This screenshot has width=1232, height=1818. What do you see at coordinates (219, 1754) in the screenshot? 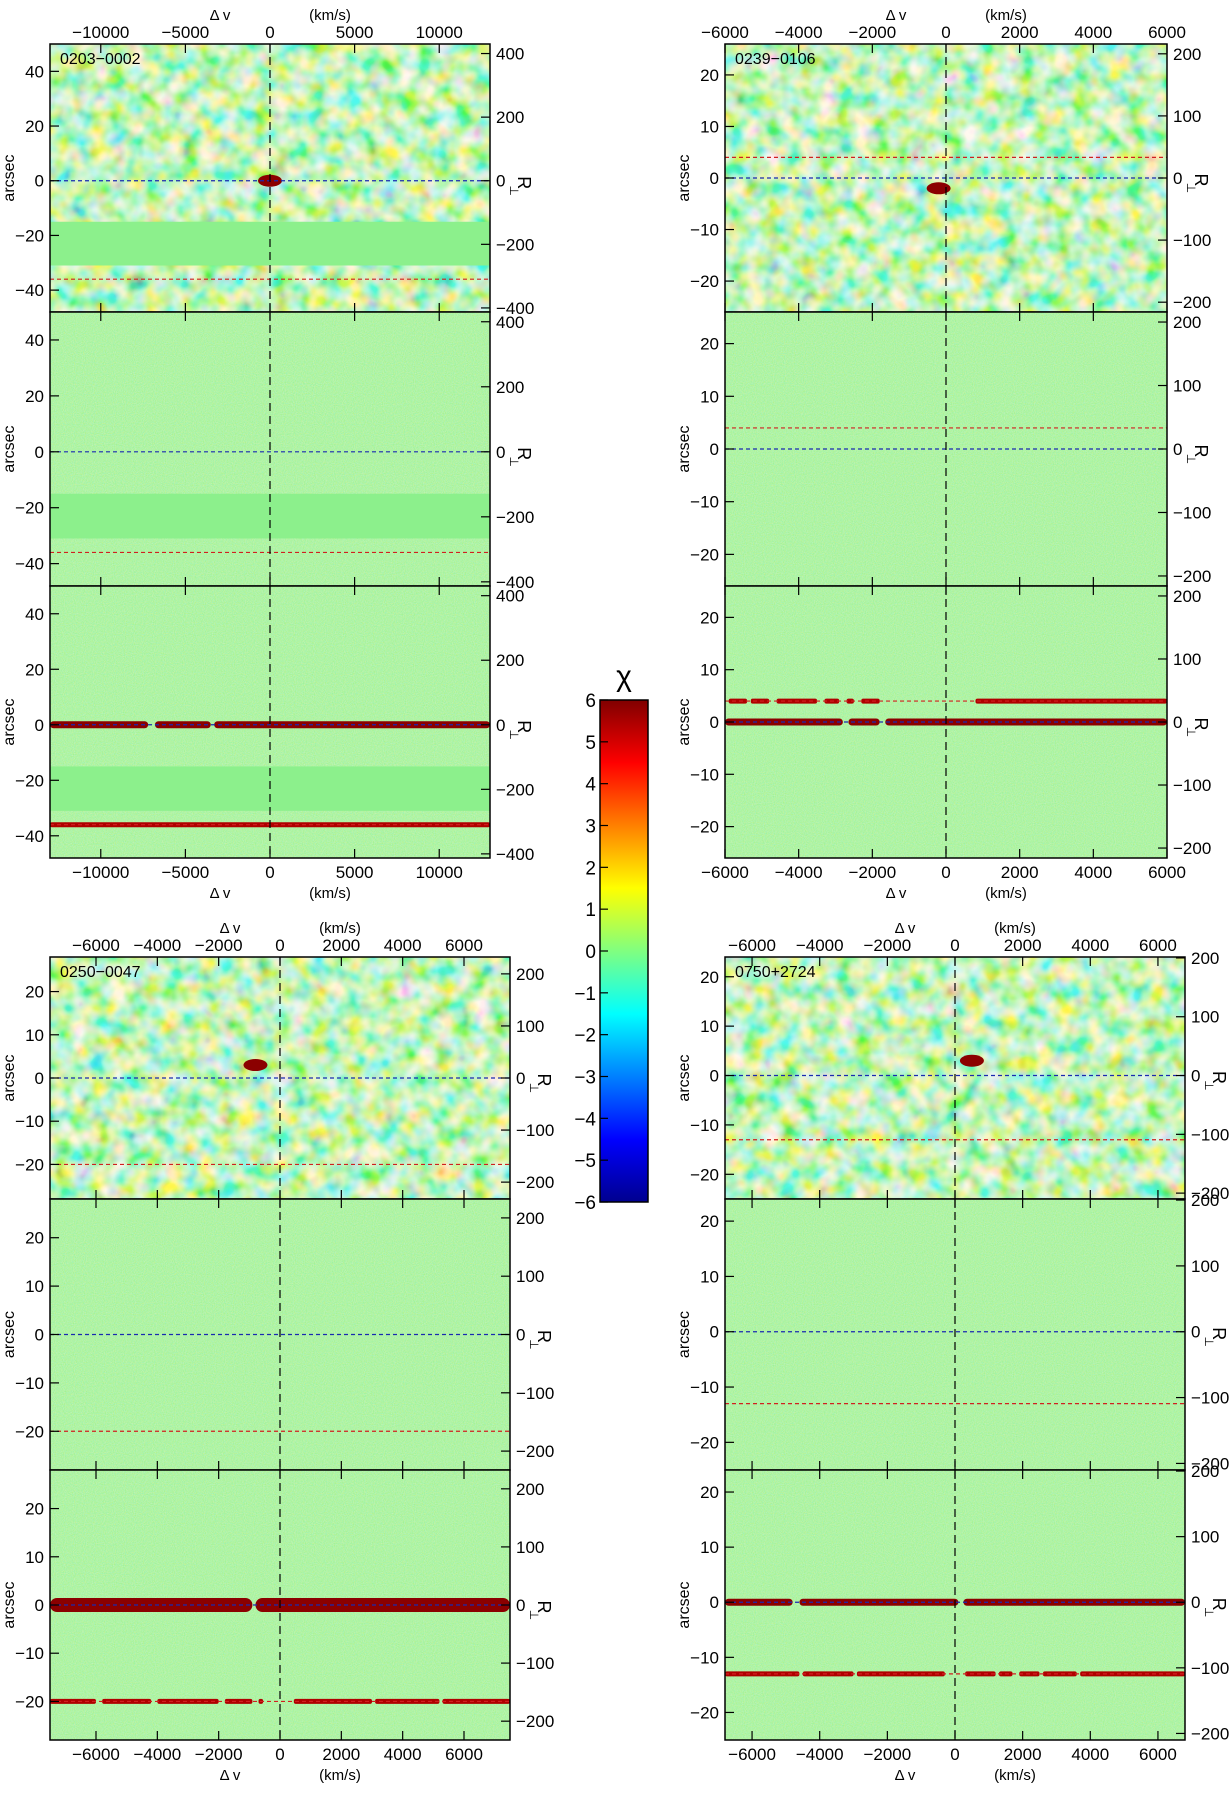
I see `bottom-x-tick-label: −2000` at bounding box center [219, 1754].